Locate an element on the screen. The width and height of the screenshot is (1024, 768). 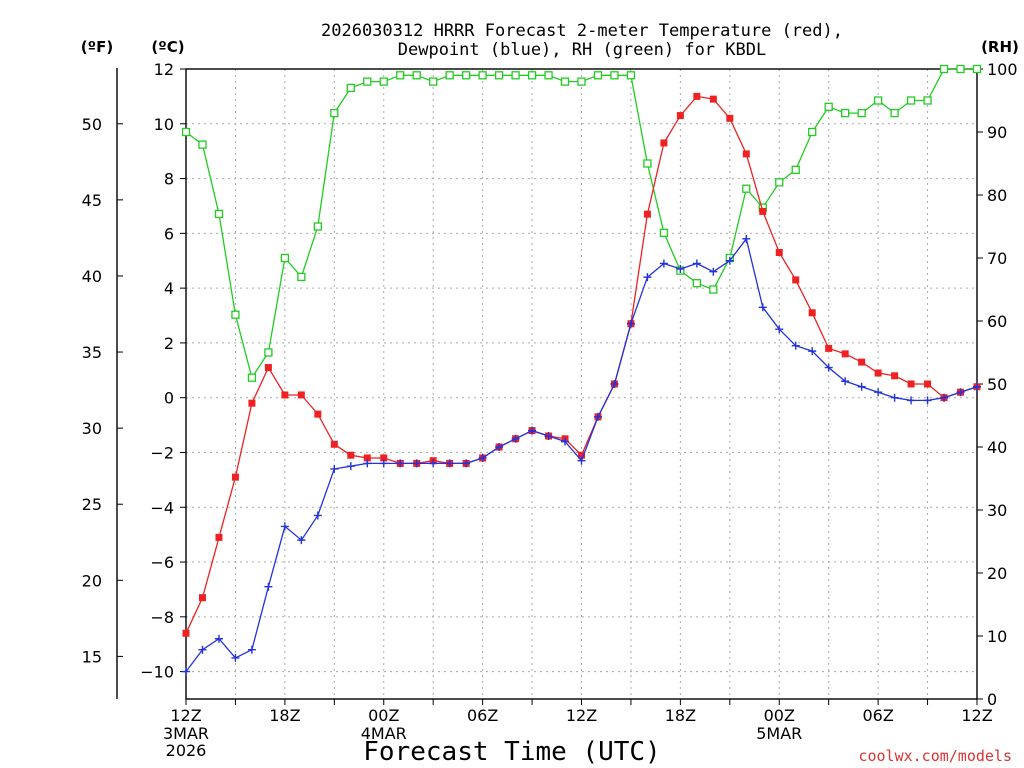
fahrenheit-tick-label: 20 is located at coordinates (92, 580).